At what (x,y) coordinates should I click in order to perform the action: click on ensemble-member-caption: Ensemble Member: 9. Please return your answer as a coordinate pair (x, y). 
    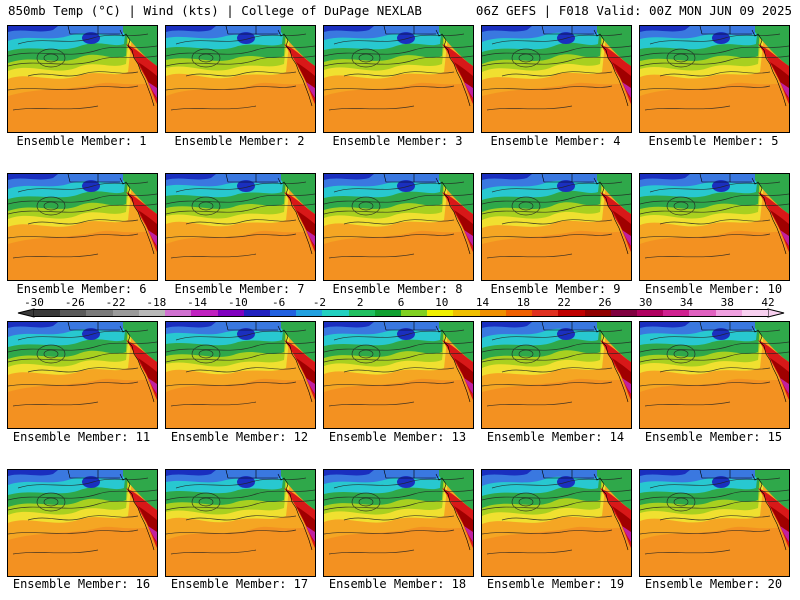
    Looking at the image, I should click on (555, 289).